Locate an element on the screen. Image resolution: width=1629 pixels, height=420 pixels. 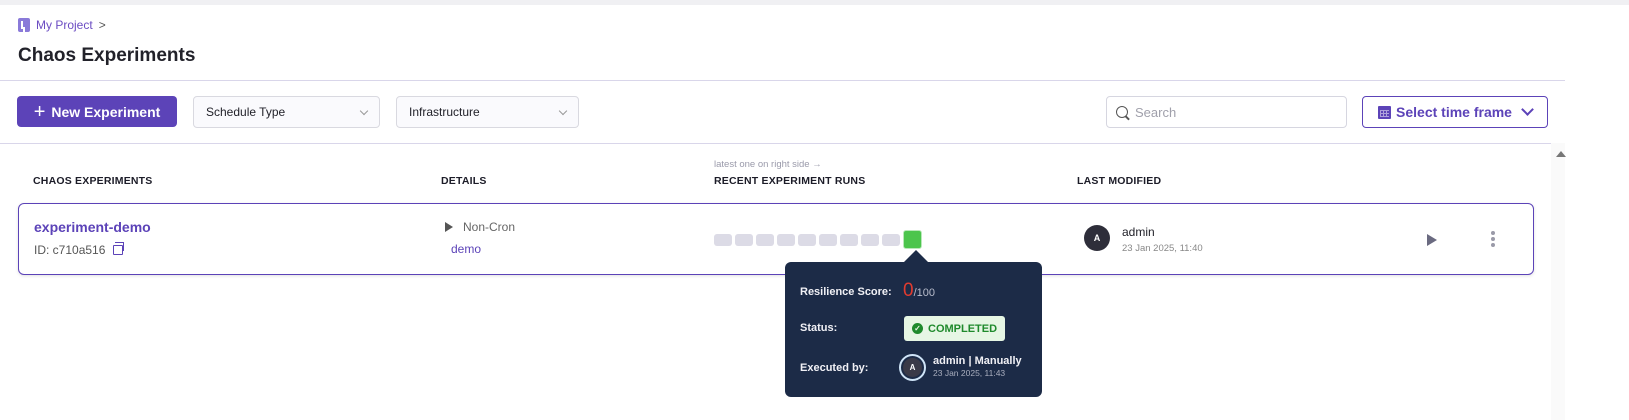
score-max: /100 is located at coordinates (924, 293).